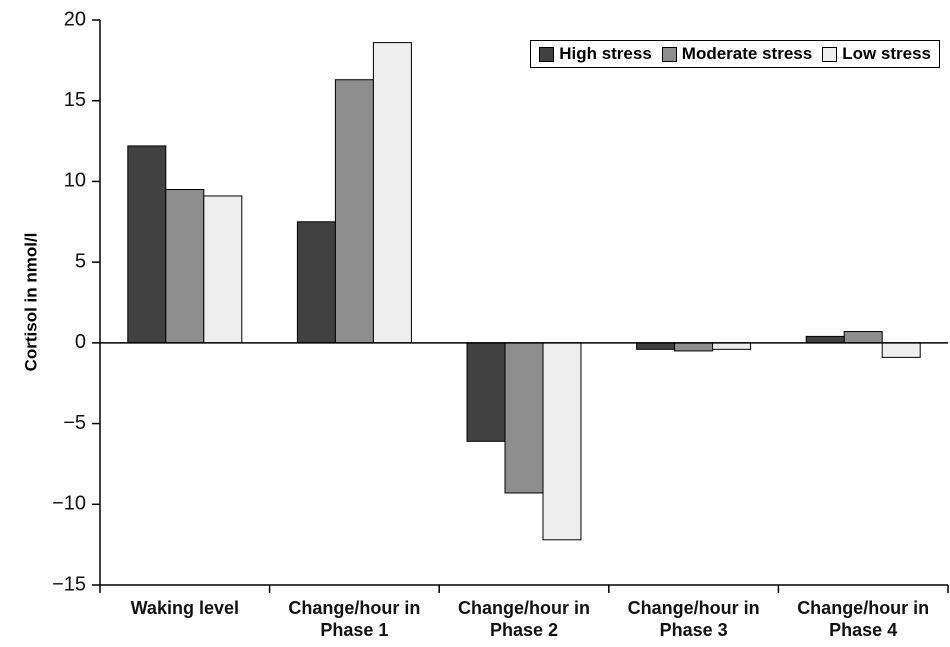 Image resolution: width=950 pixels, height=647 pixels. What do you see at coordinates (354, 619) in the screenshot?
I see `x-tick-label: Change/hour in Phase 1` at bounding box center [354, 619].